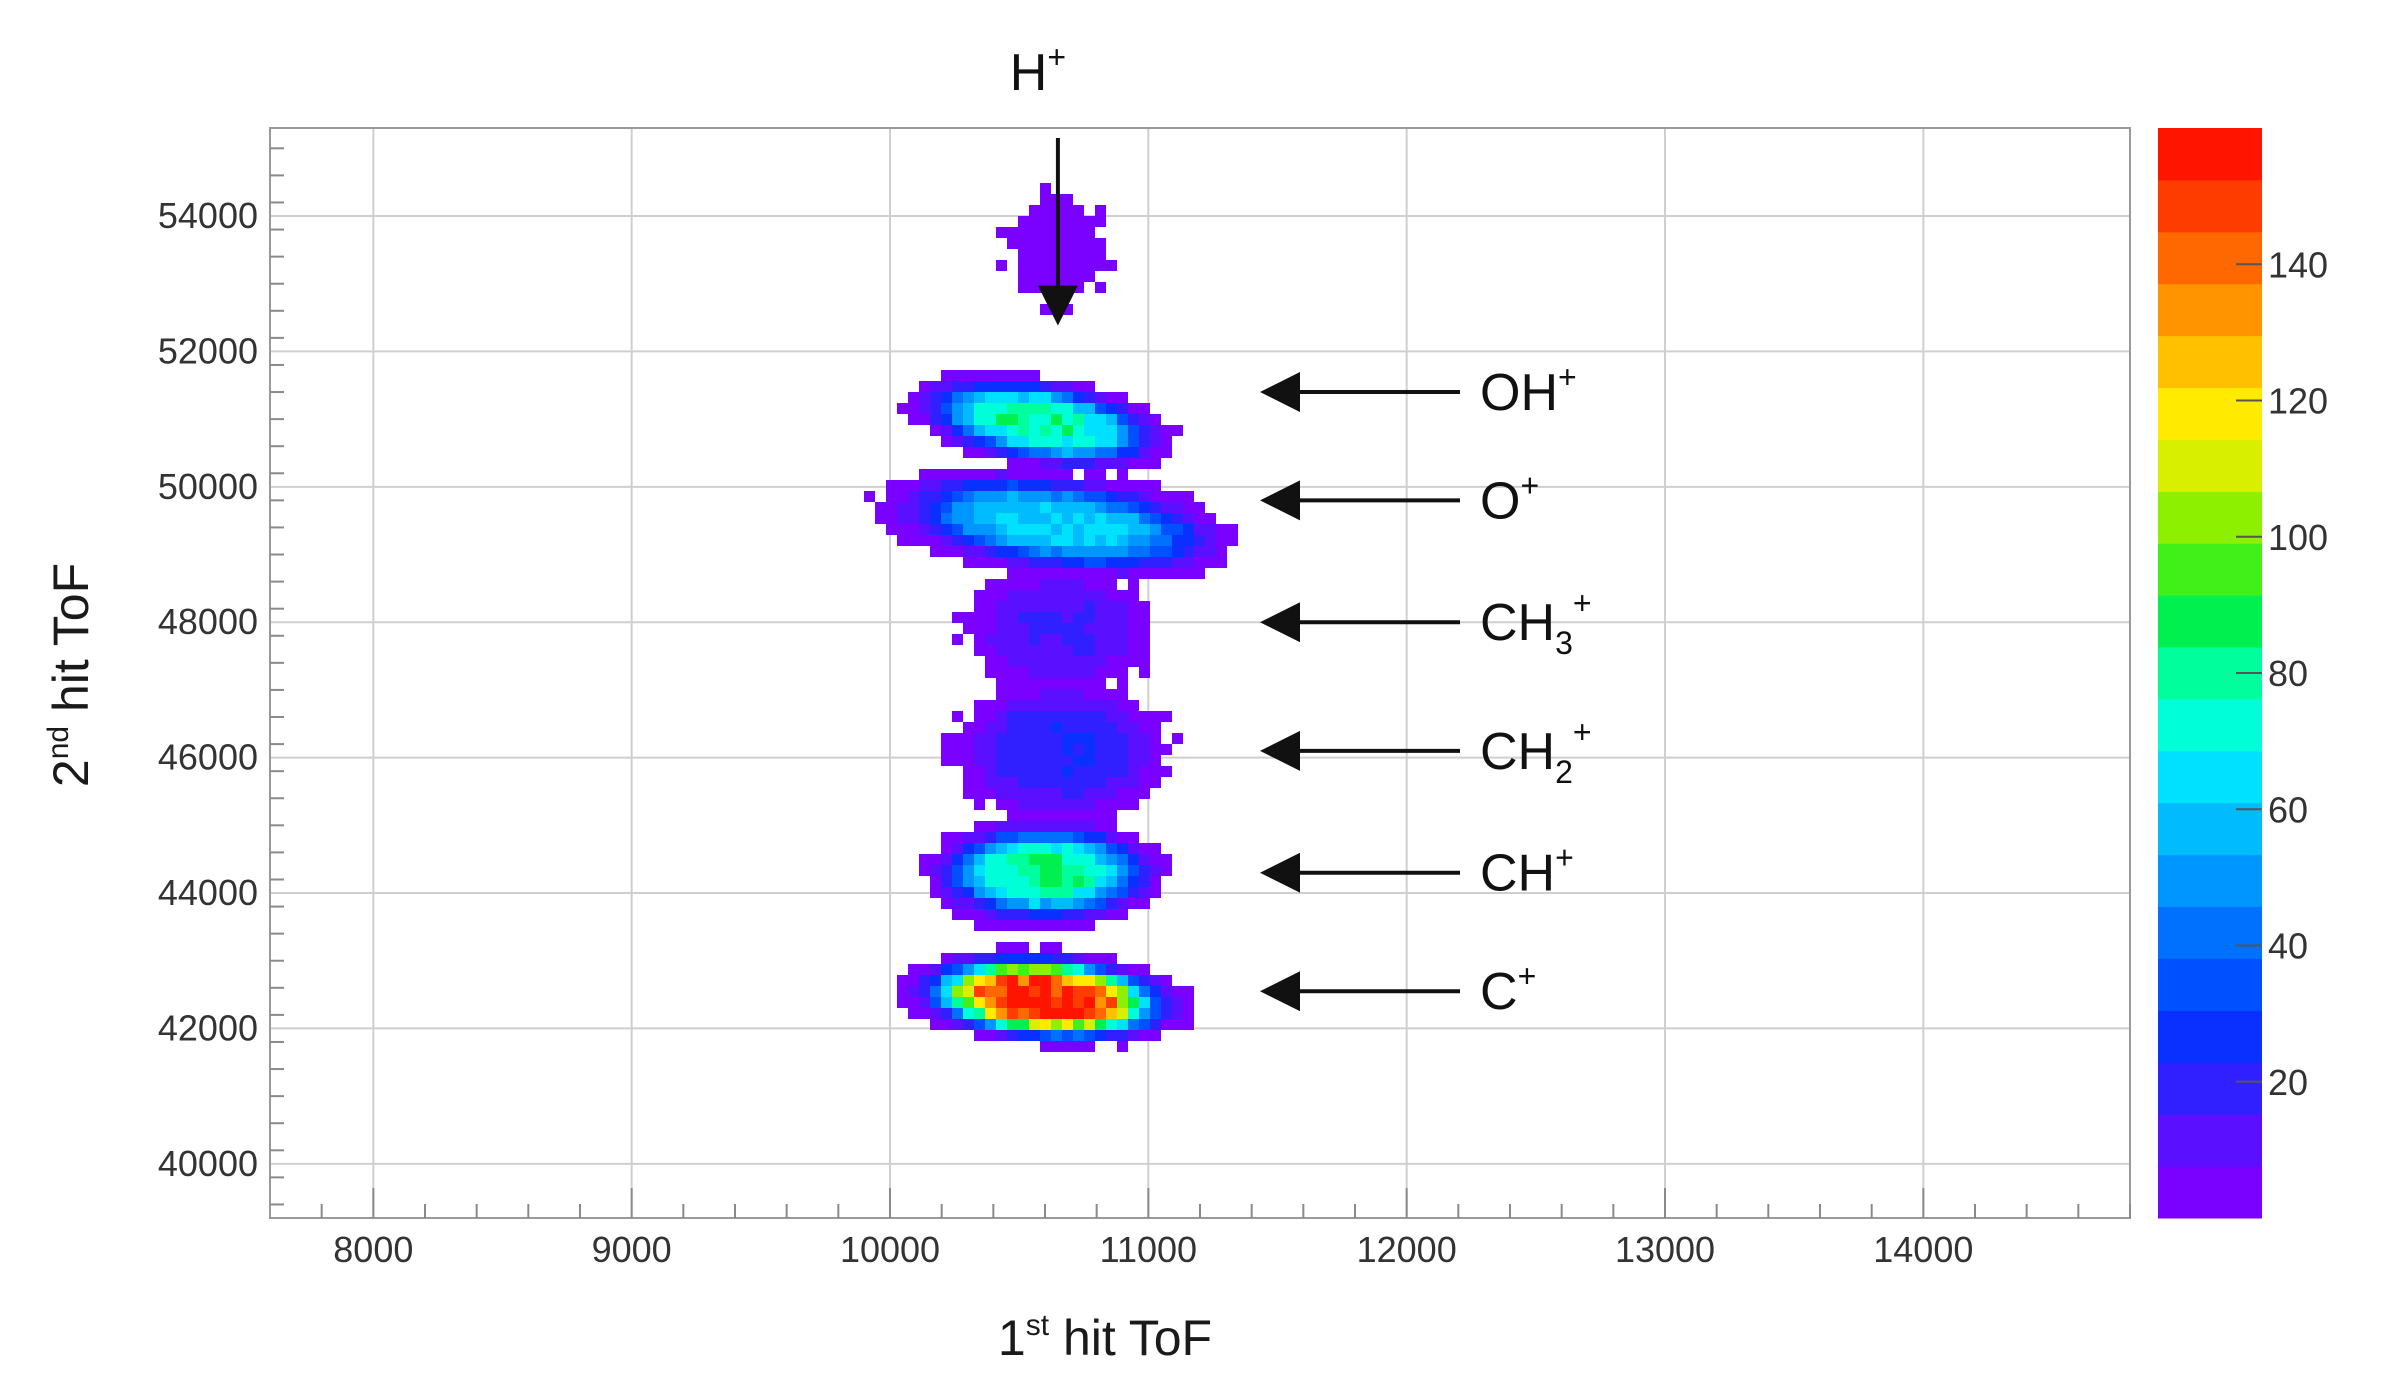 The image size is (2394, 1379). I want to click on annotation-label-c: C+, so click(1508, 989).